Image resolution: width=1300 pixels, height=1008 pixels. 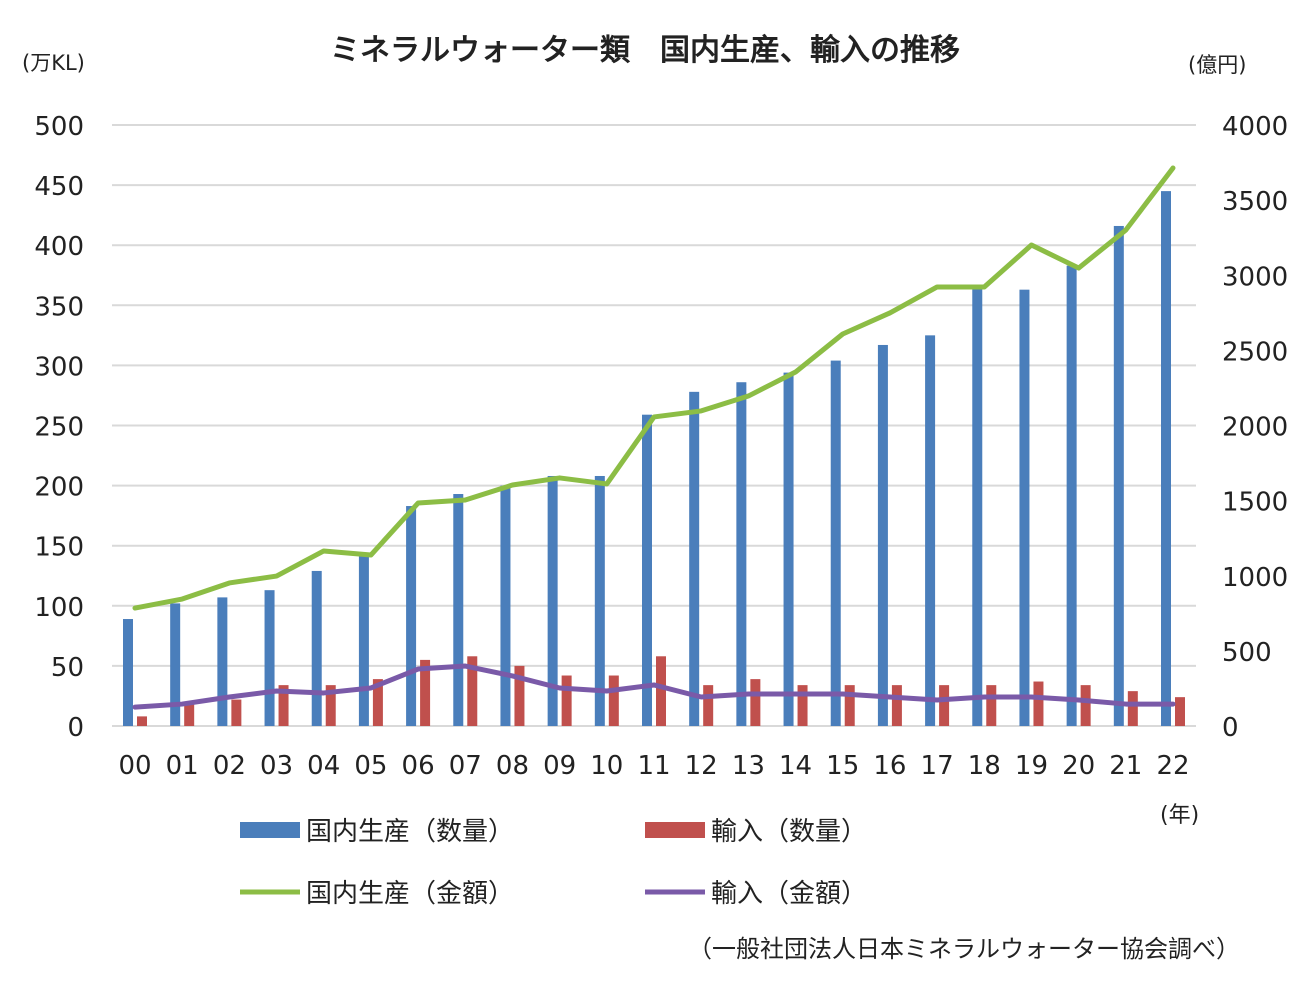 What do you see at coordinates (59, 187) in the screenshot?
I see `left-tick-label: 450` at bounding box center [59, 187].